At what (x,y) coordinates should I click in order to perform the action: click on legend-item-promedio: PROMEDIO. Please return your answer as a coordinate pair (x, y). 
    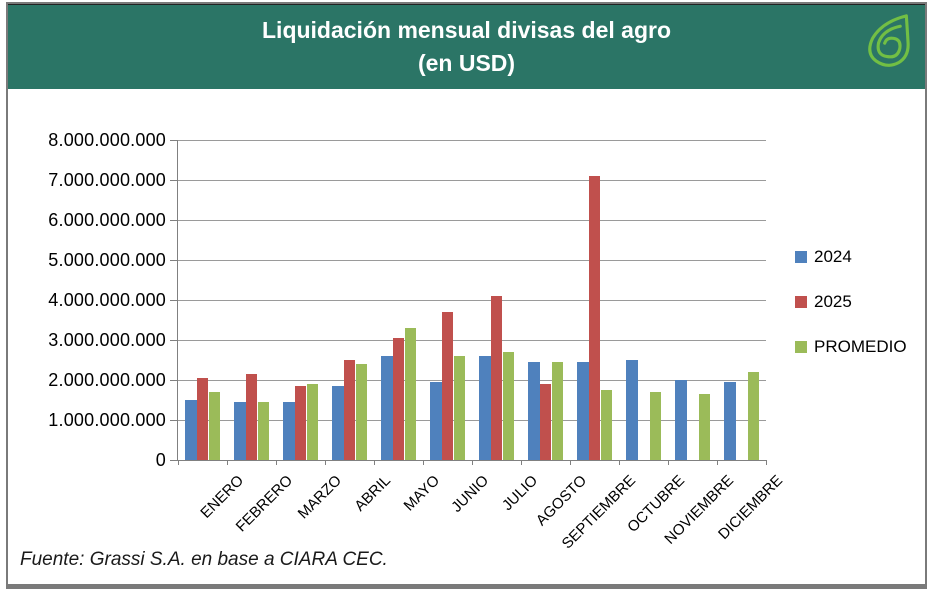
    Looking at the image, I should click on (851, 347).